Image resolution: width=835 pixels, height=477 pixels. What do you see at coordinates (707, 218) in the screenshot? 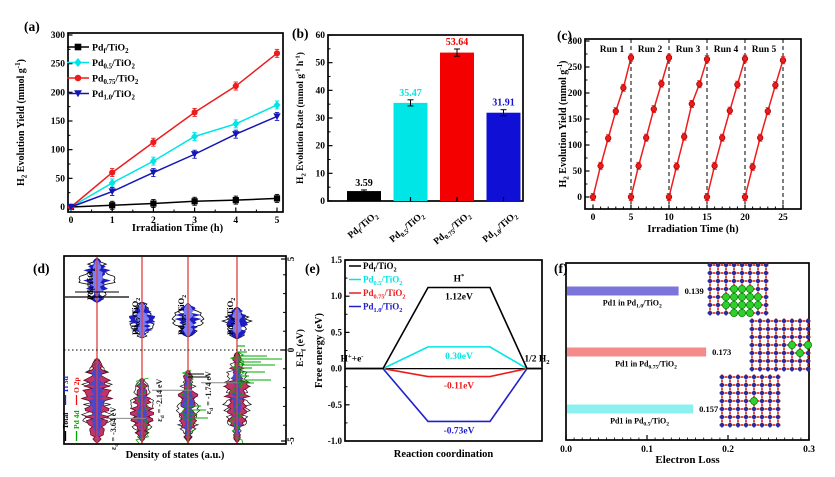
I see `svg-text: 15` at bounding box center [707, 218].